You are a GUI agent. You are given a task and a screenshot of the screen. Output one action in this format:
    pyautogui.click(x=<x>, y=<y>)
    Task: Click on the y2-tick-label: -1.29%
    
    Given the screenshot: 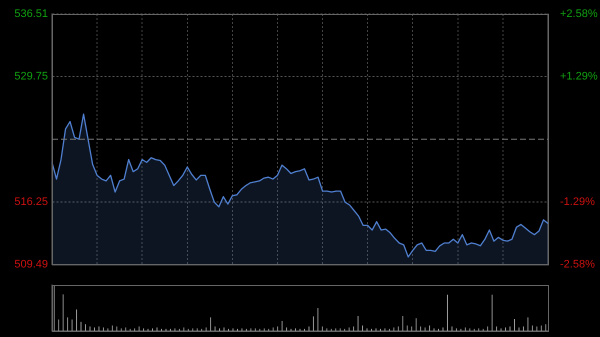 What is the action you would take?
    pyautogui.click(x=578, y=202)
    